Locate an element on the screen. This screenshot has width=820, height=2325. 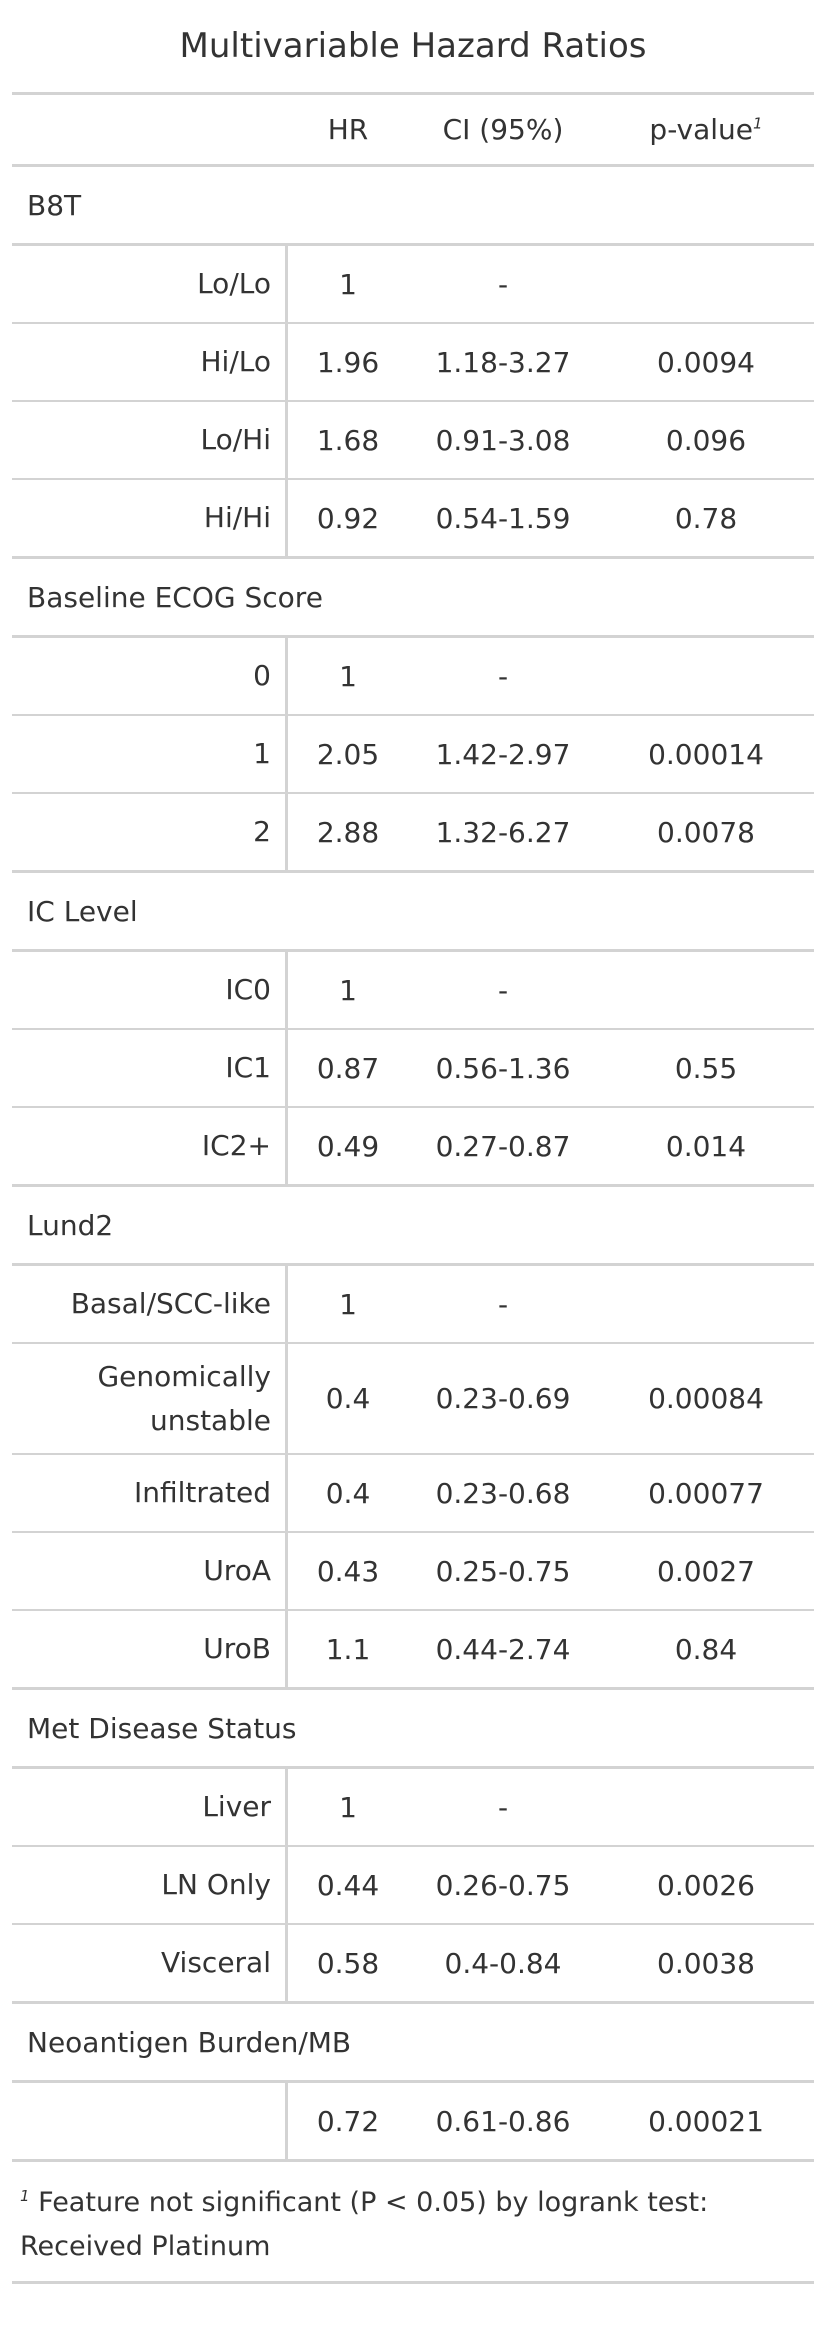
row-label: Genomically unstable is located at coordinates (150, 1398).